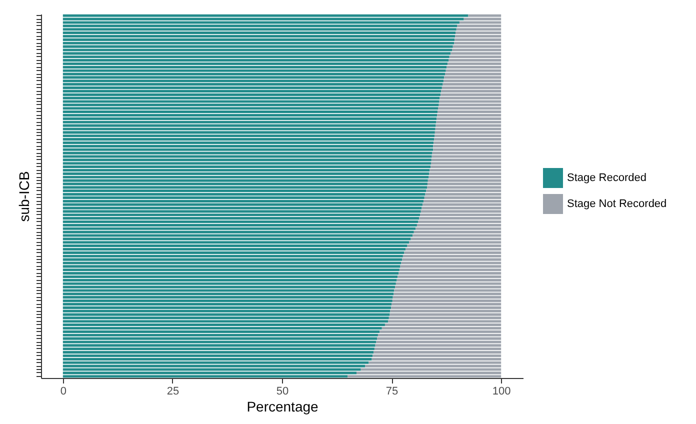 The image size is (696, 424). Describe the element at coordinates (282, 392) in the screenshot. I see `x-tick-label: 50` at that location.